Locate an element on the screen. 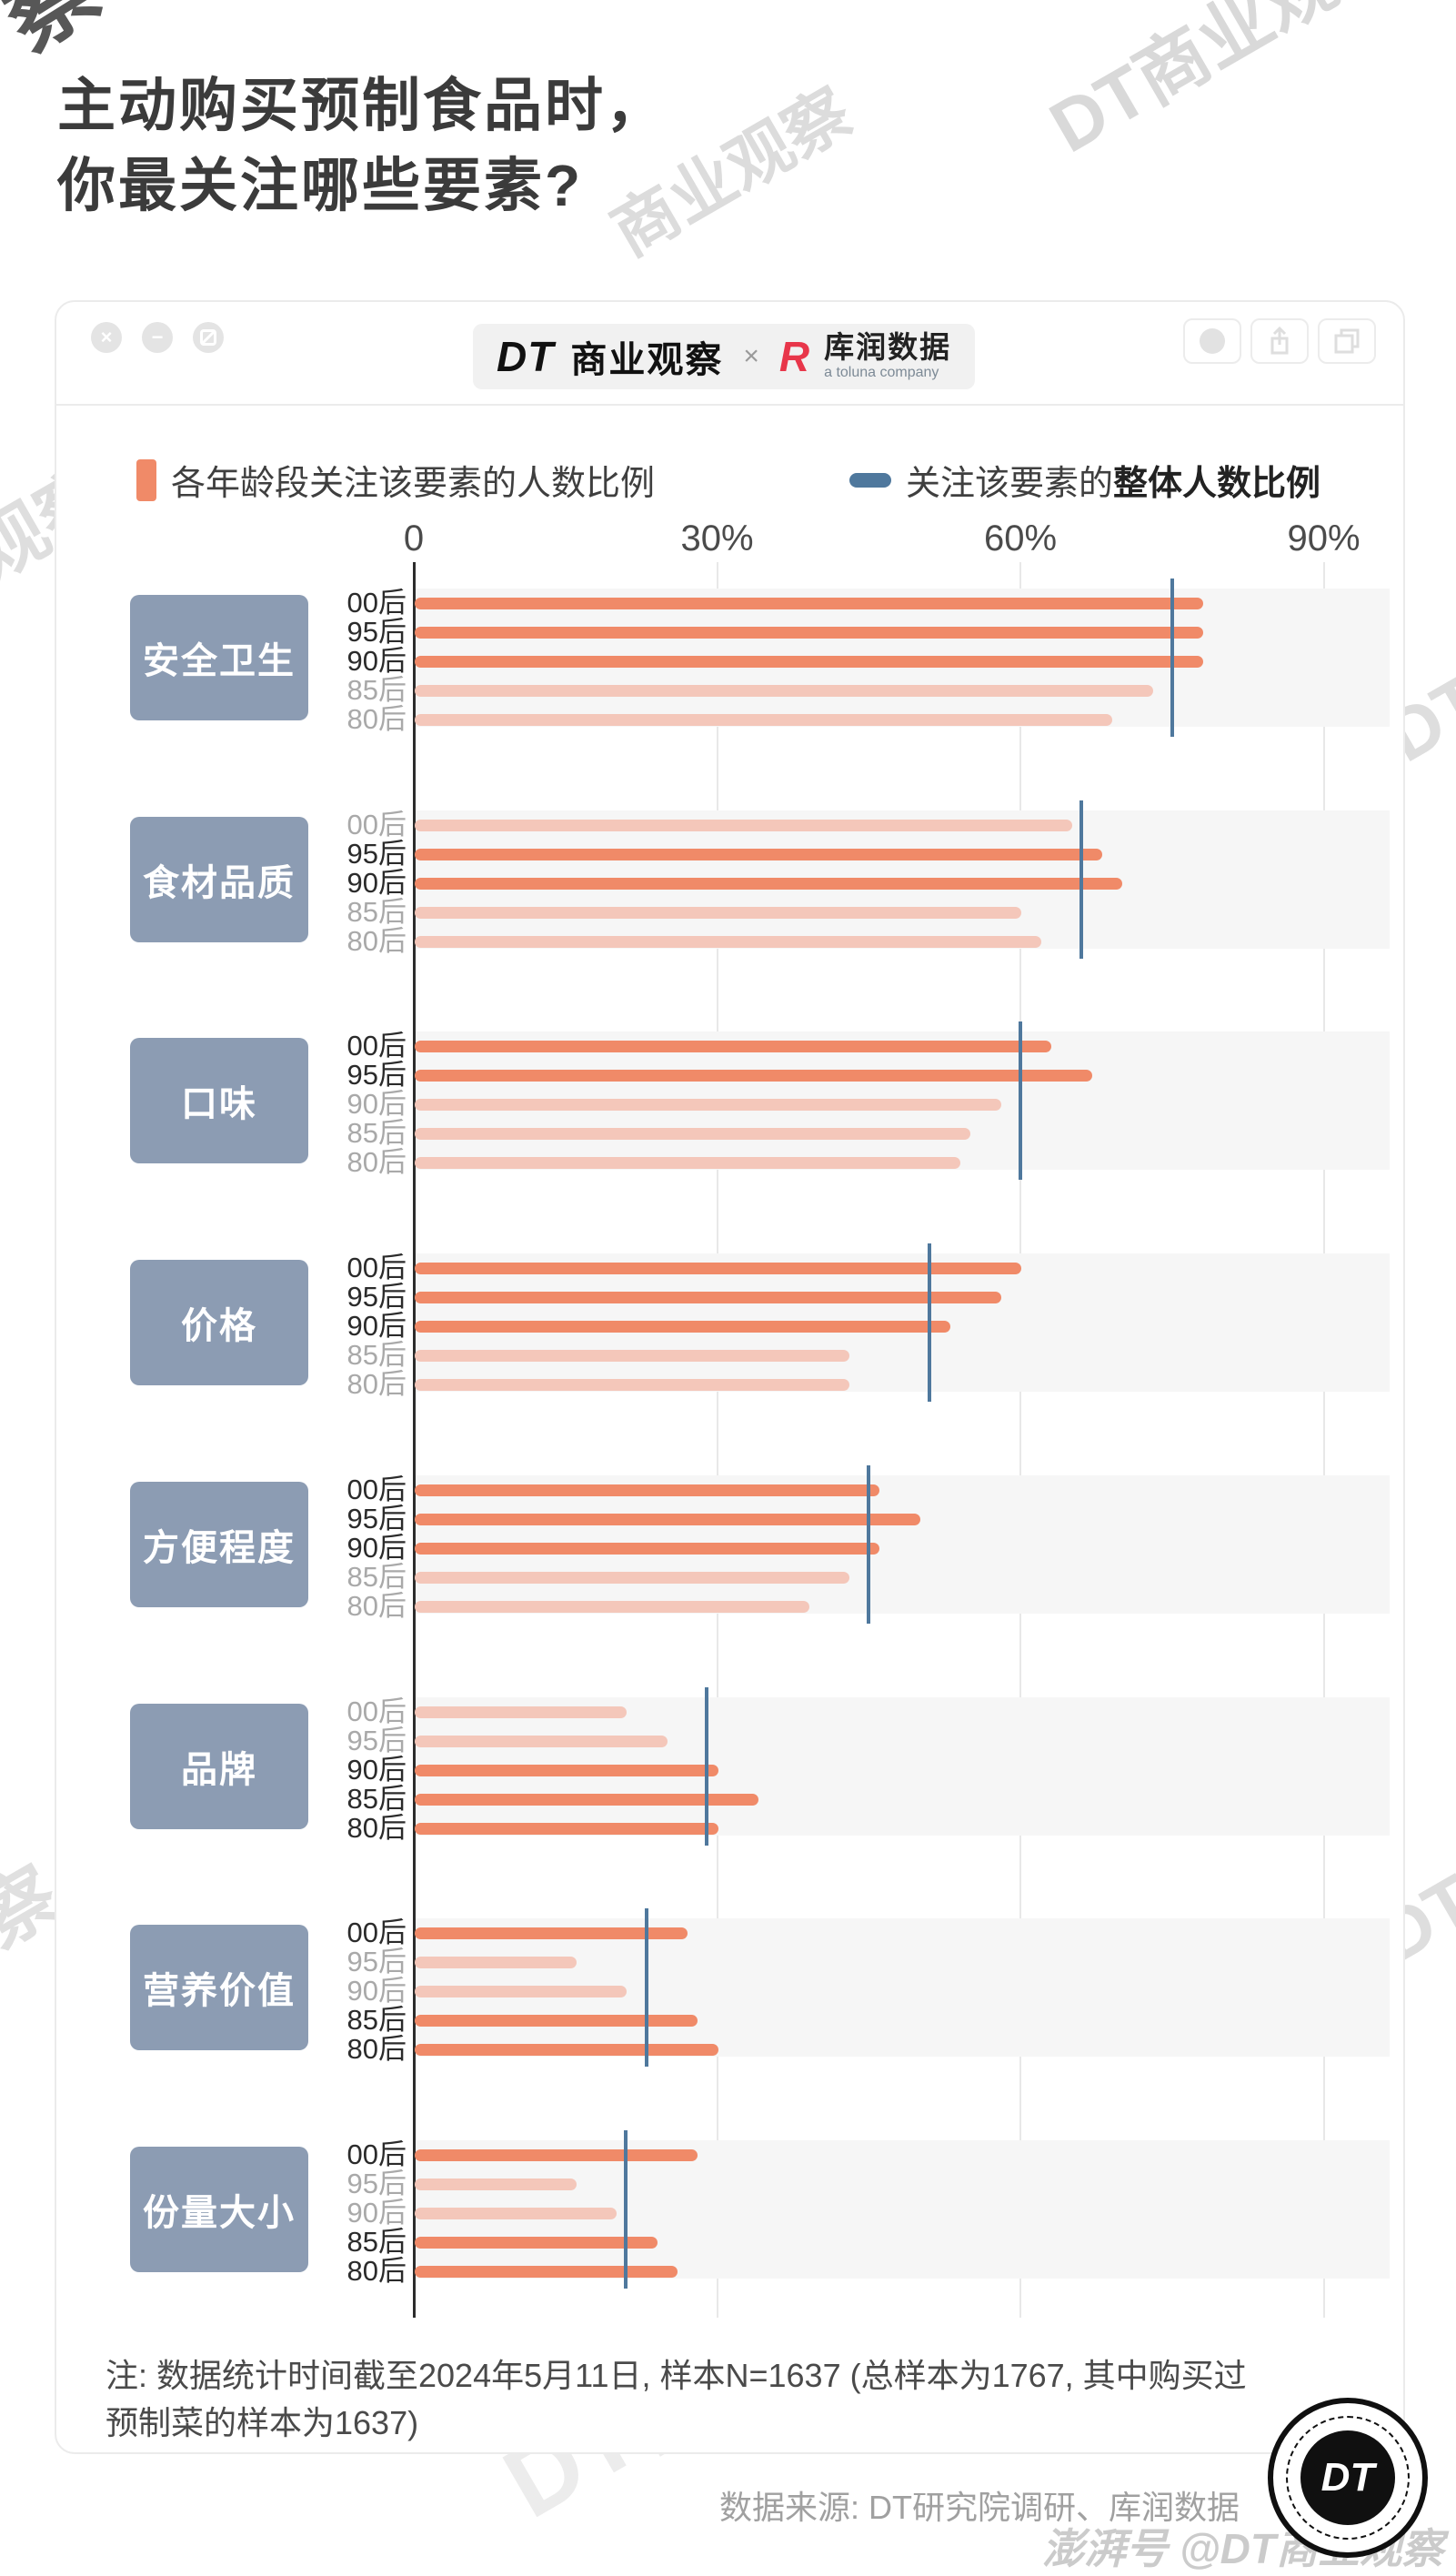  kurun-name: 库润数据 is located at coordinates (888, 346).